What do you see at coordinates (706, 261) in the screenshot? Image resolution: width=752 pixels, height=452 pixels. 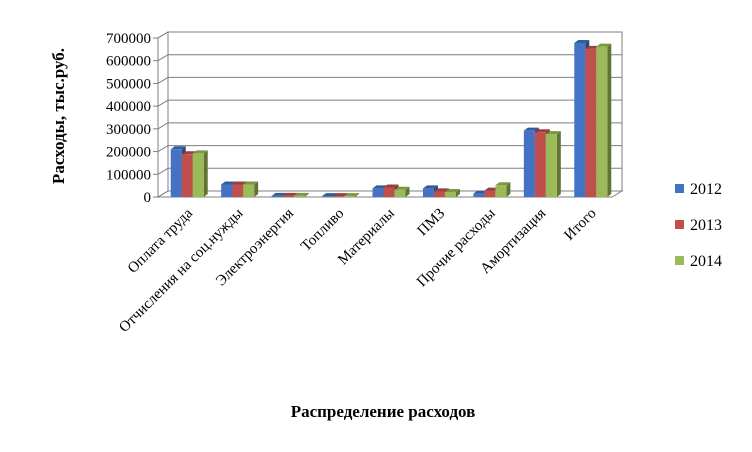 I see `legend-label: 2014` at bounding box center [706, 261].